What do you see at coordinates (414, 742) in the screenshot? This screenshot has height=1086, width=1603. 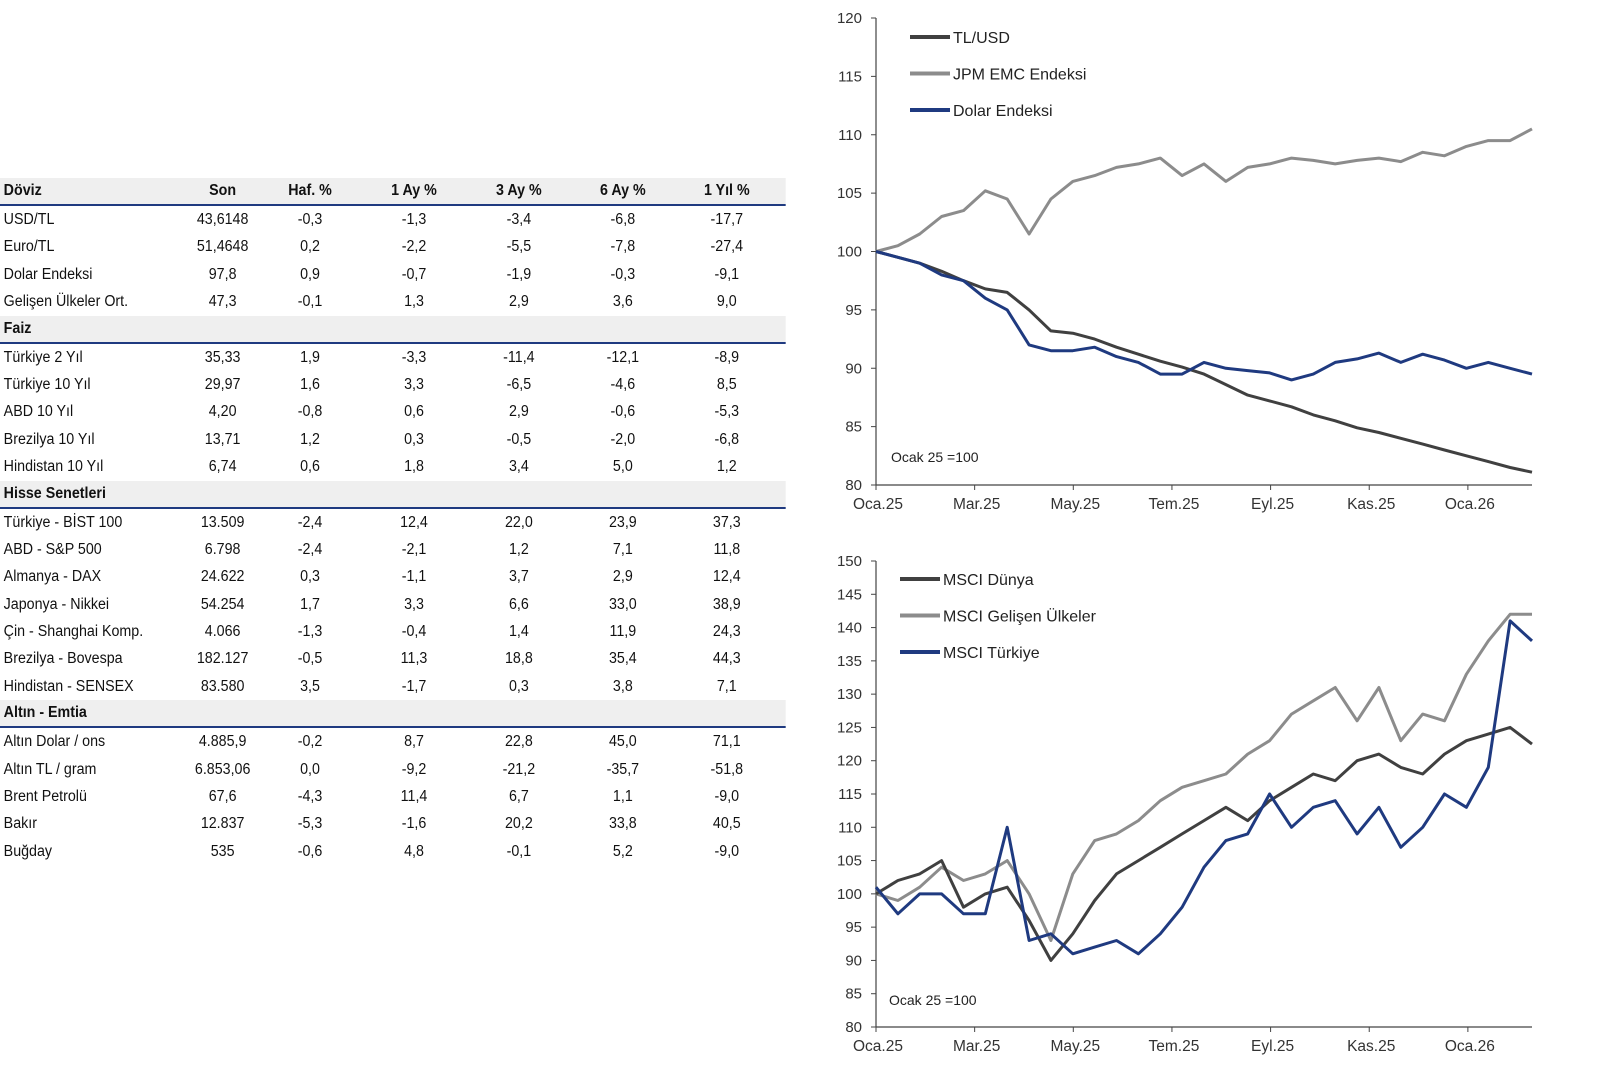 I see `cell-col-3: 8,7` at bounding box center [414, 742].